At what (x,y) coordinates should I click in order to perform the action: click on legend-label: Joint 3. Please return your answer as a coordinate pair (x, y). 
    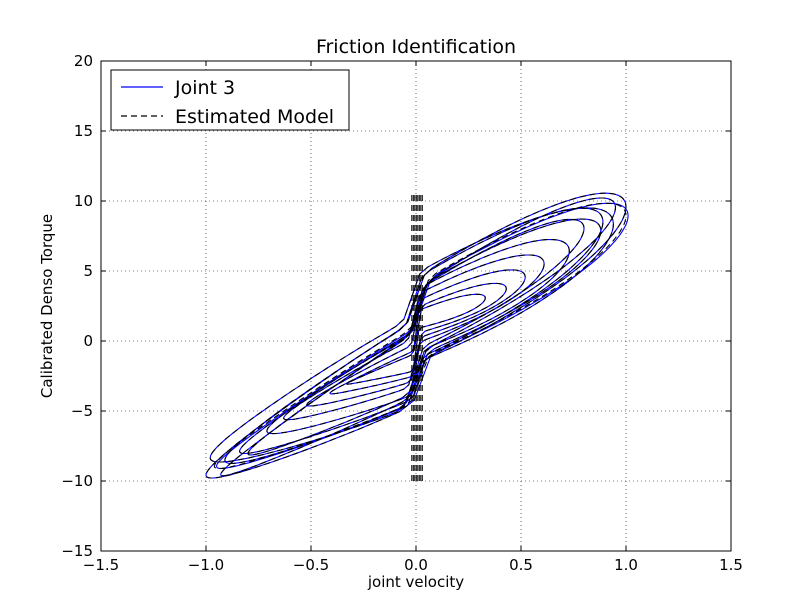
    Looking at the image, I should click on (204, 88).